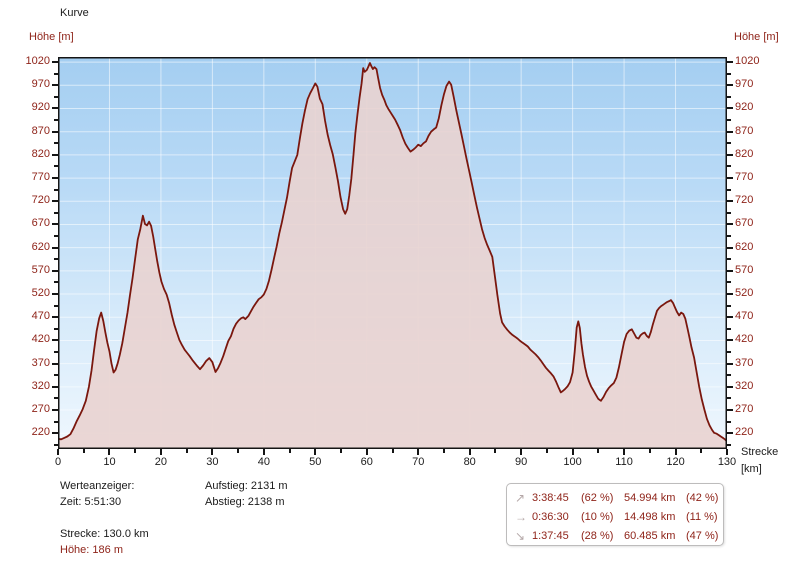  I want to click on page-title: Kurve, so click(74, 13).